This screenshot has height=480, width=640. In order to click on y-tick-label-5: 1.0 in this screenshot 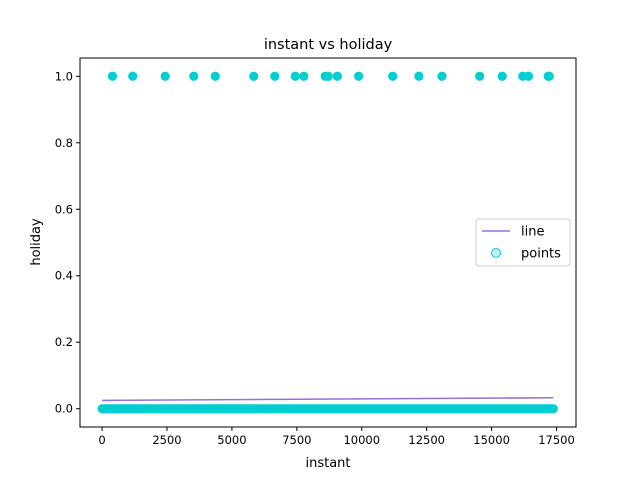, I will do `click(64, 76)`.